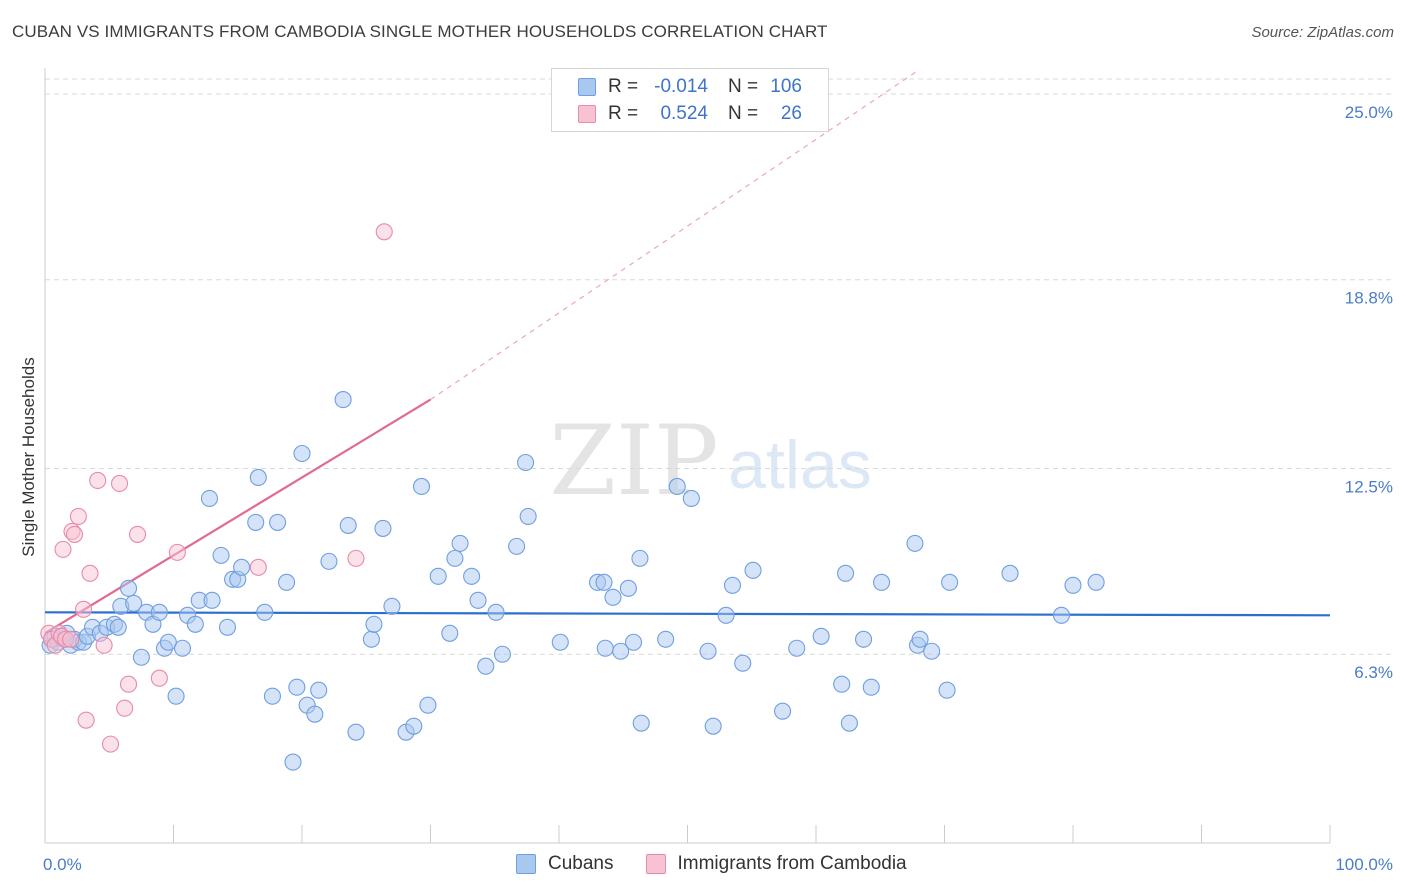 The width and height of the screenshot is (1406, 892). I want to click on legend-r-label: R =, so click(623, 113).